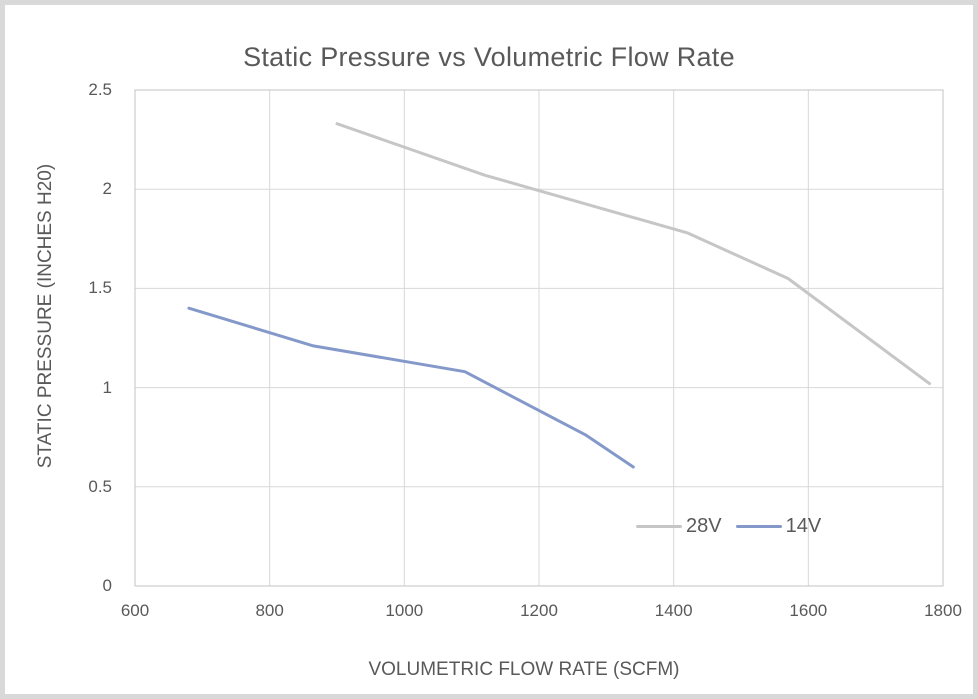  Describe the element at coordinates (100, 288) in the screenshot. I see `y-tick-label-1.5: 1.5` at that location.